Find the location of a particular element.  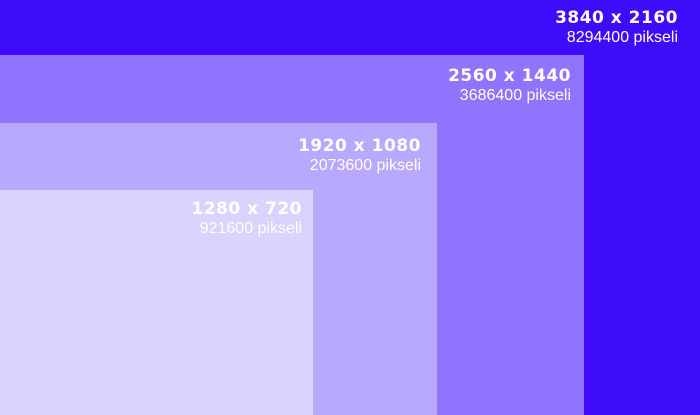

dimensions-text: 1280 x 720 is located at coordinates (246, 209).